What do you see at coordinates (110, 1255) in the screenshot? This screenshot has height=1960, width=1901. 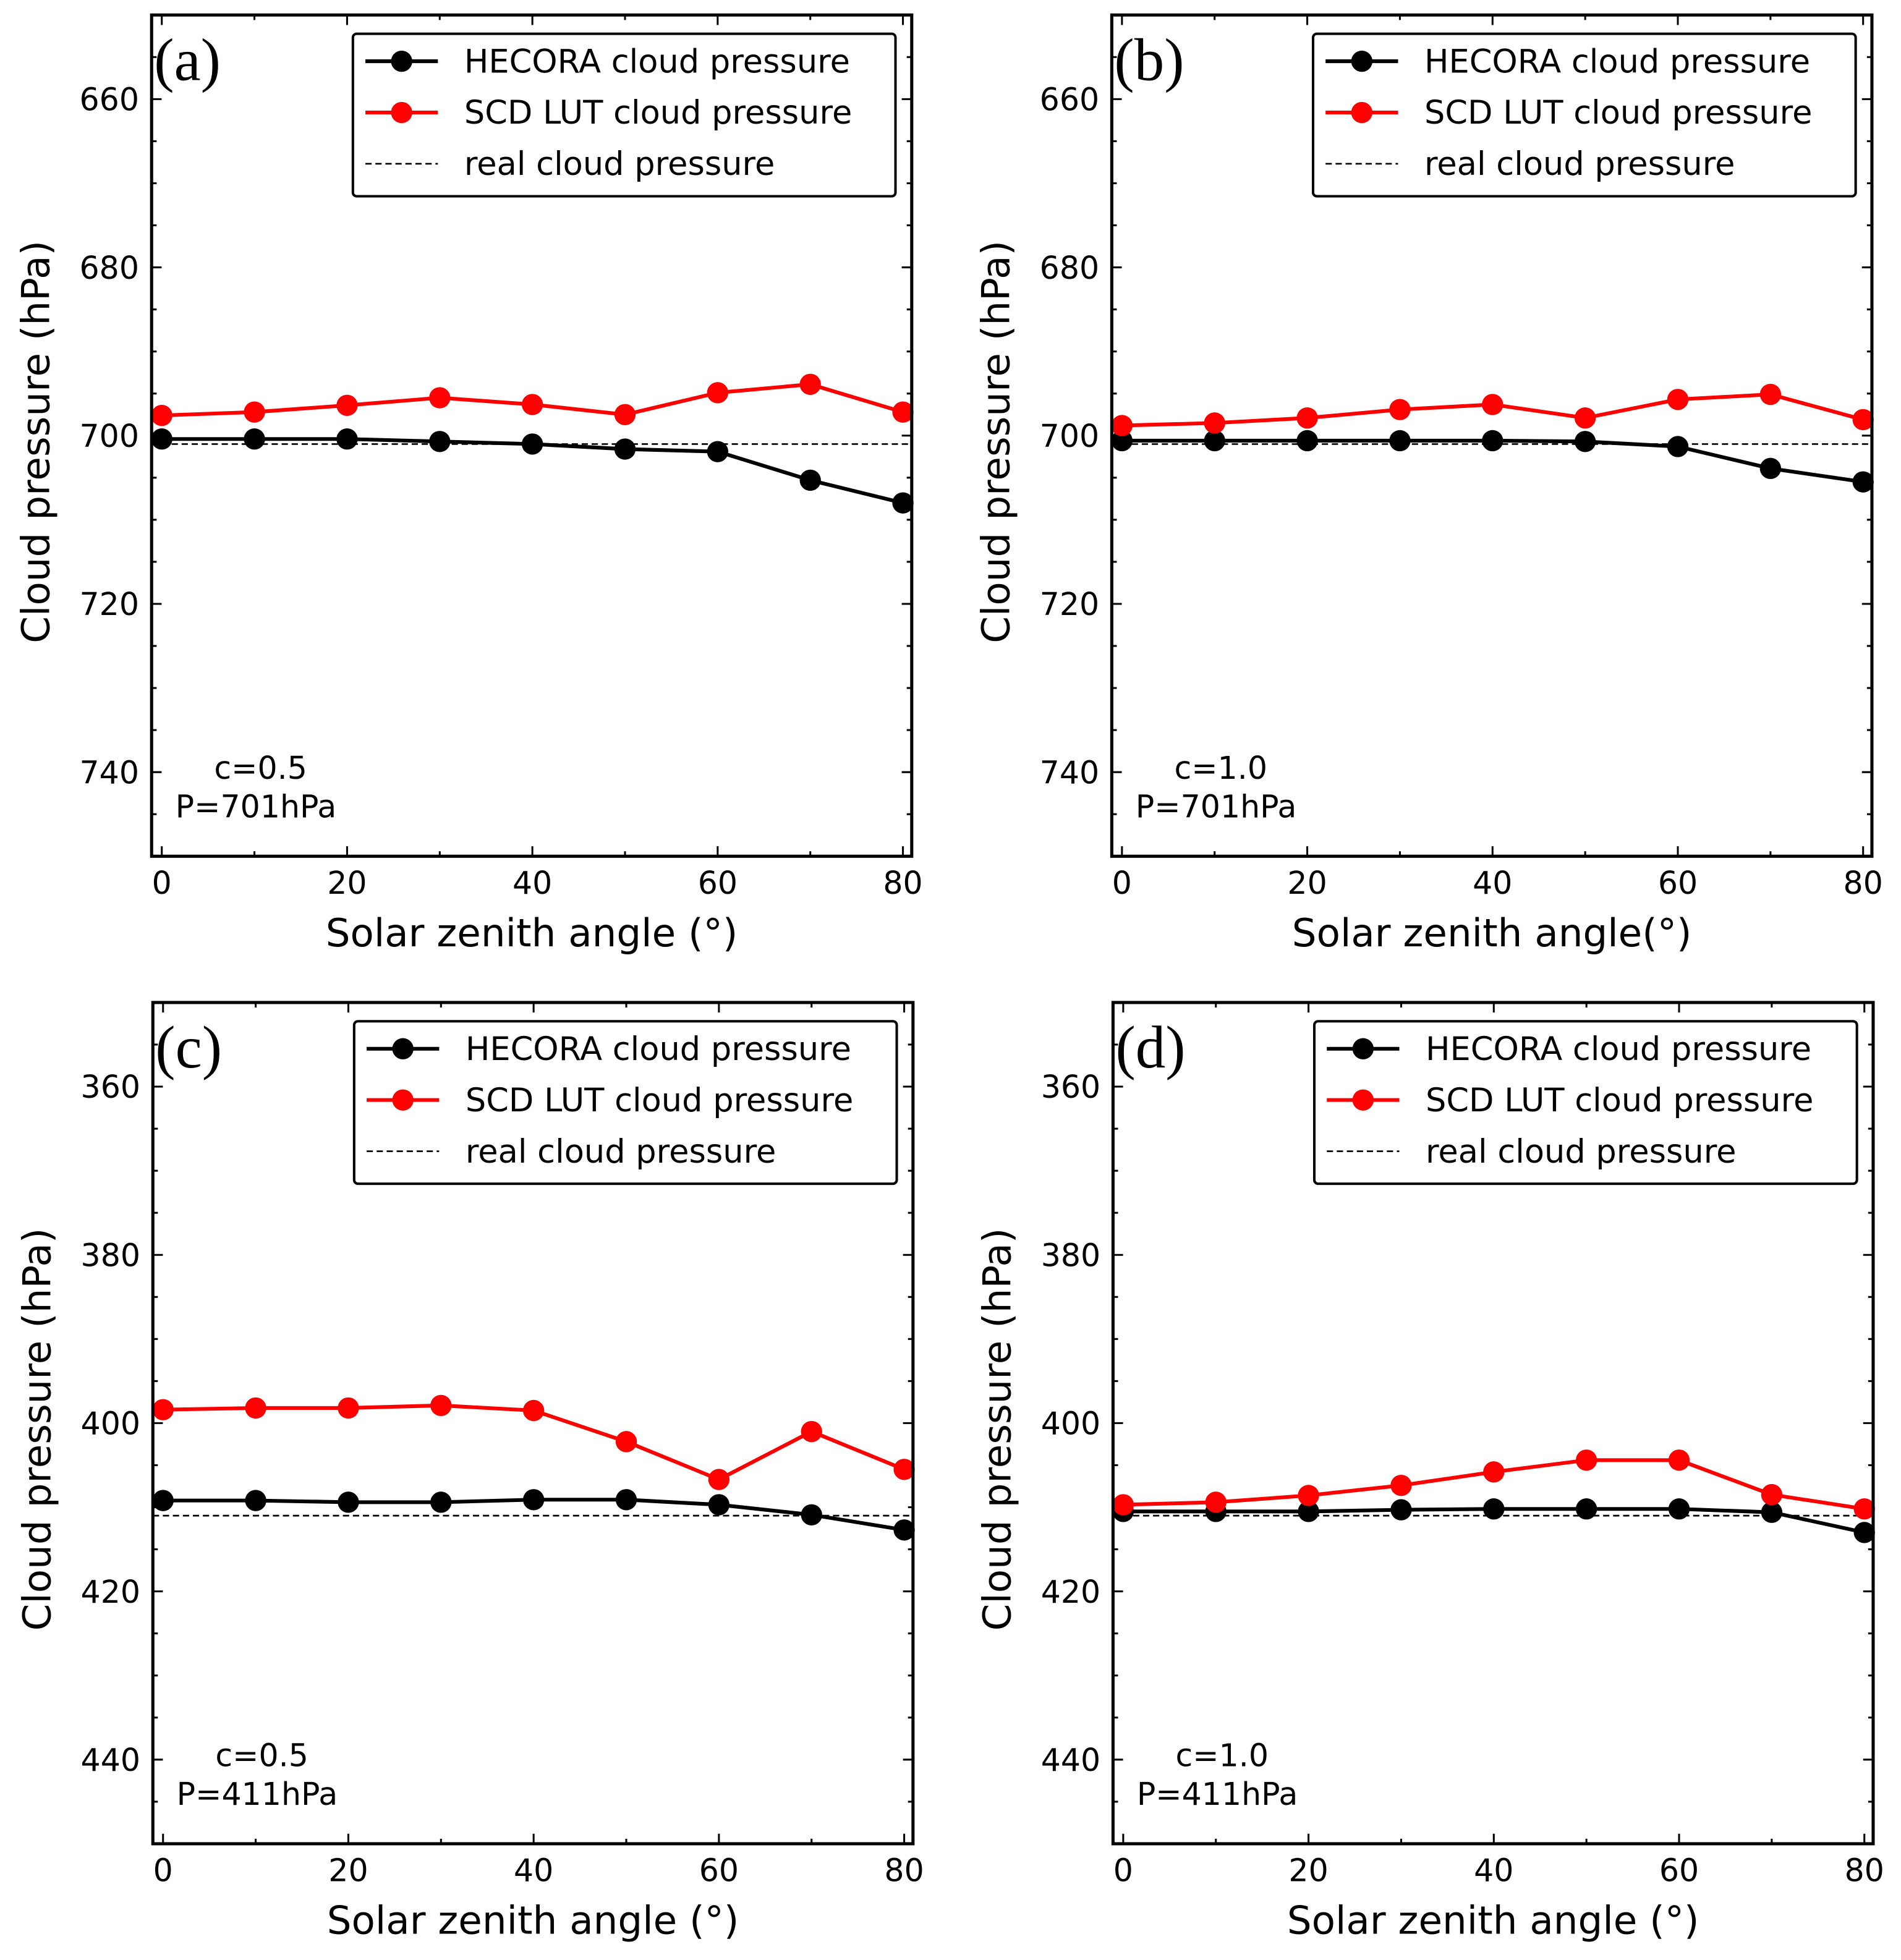 I see `y-tick-label: 380` at bounding box center [110, 1255].